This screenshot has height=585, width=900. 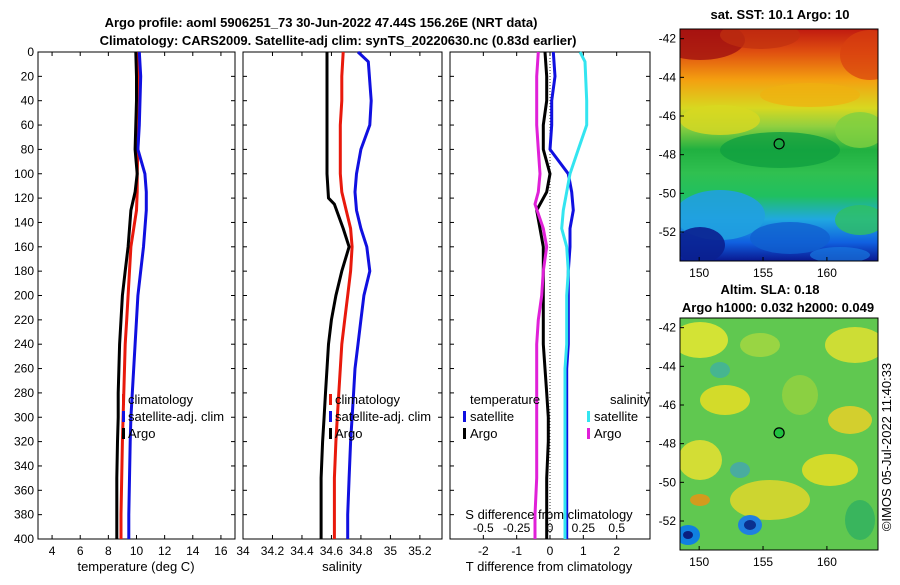 What do you see at coordinates (827, 562) in the screenshot?
I see `sla_map-xtick-label: 160` at bounding box center [827, 562].